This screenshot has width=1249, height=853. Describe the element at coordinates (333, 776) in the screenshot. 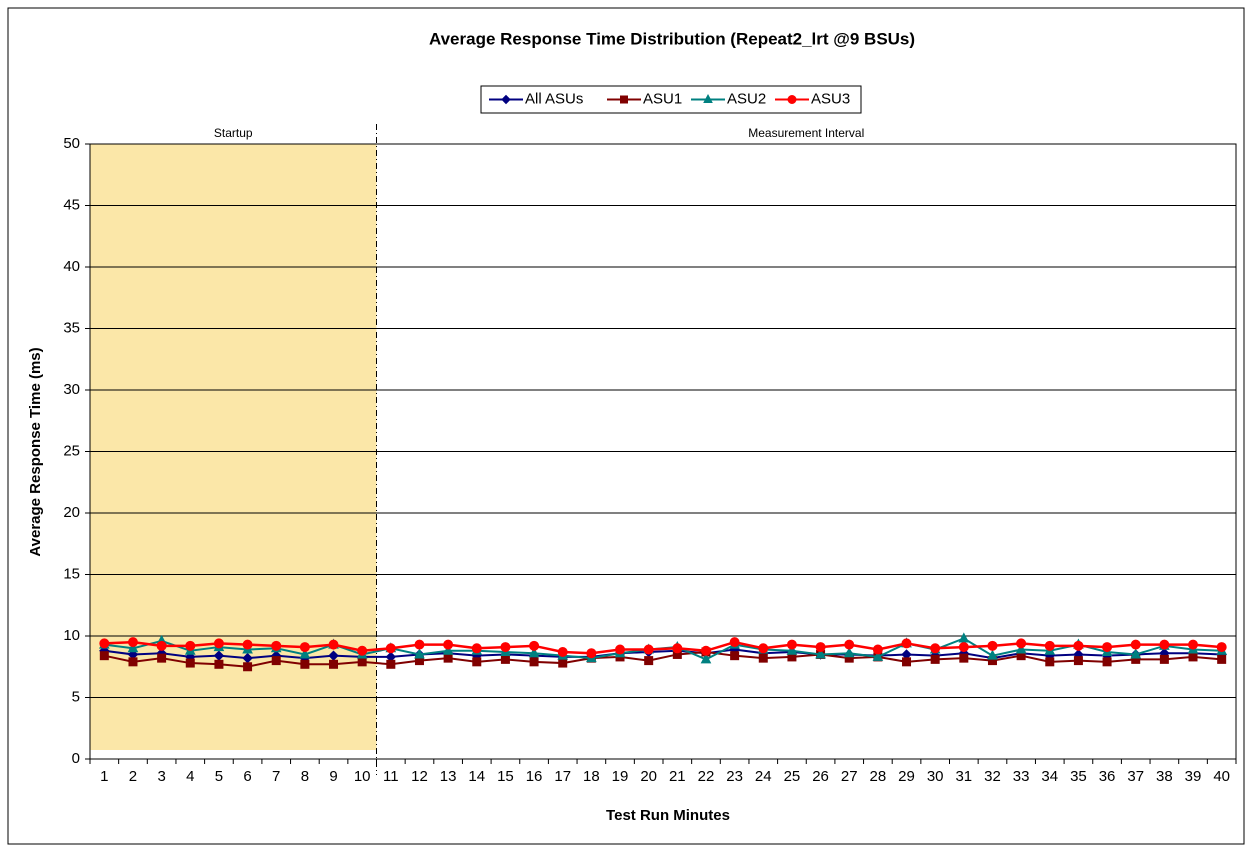

I see `x-tick-label: 9` at that location.